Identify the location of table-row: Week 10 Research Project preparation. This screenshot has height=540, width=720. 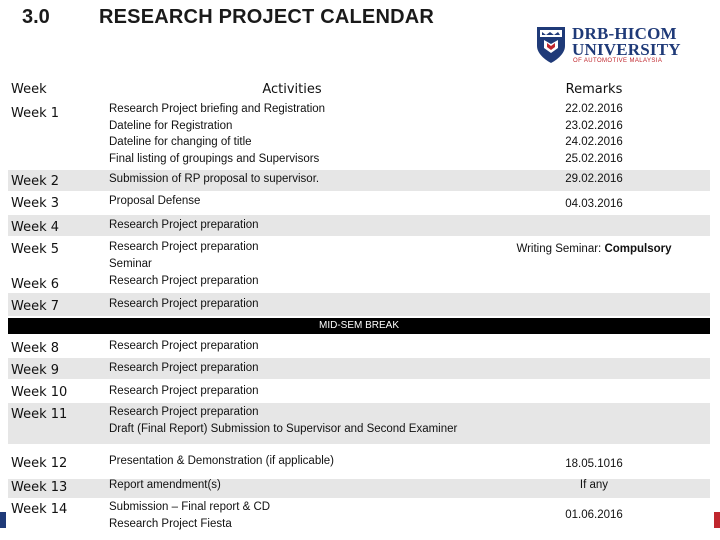
(359, 391).